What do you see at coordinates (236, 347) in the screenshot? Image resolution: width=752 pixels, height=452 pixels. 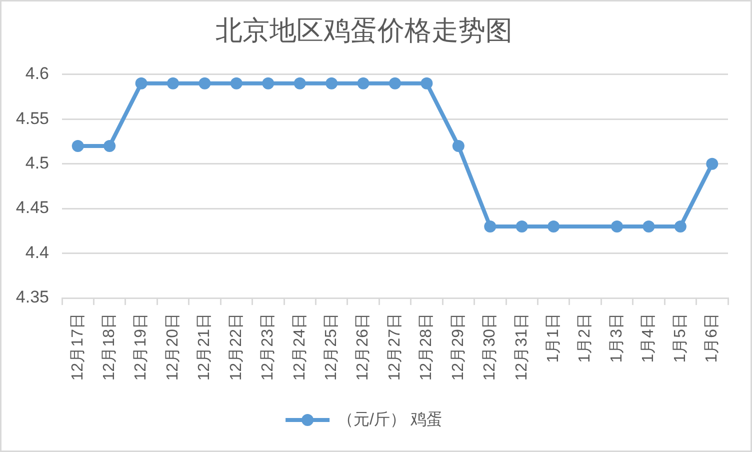 I see `x-tick-label: 12月22日` at bounding box center [236, 347].